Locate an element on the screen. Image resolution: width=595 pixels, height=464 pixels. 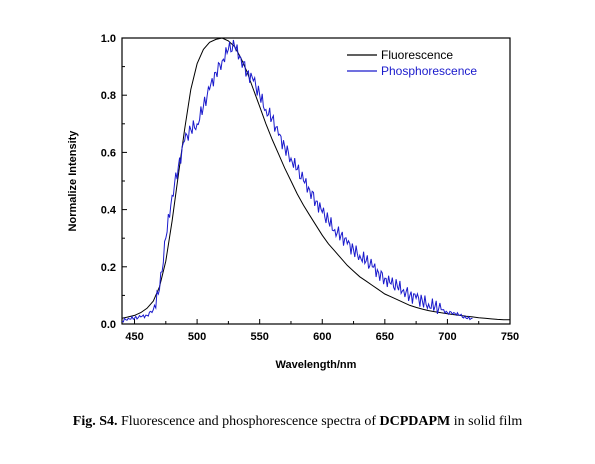
x-tick-label-700: 700 is located at coordinates (447, 337).